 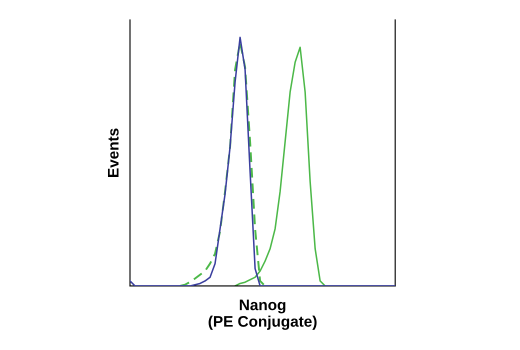 I want to click on x-axis-title: Nanog (PE Conjugate), so click(x=262, y=315).